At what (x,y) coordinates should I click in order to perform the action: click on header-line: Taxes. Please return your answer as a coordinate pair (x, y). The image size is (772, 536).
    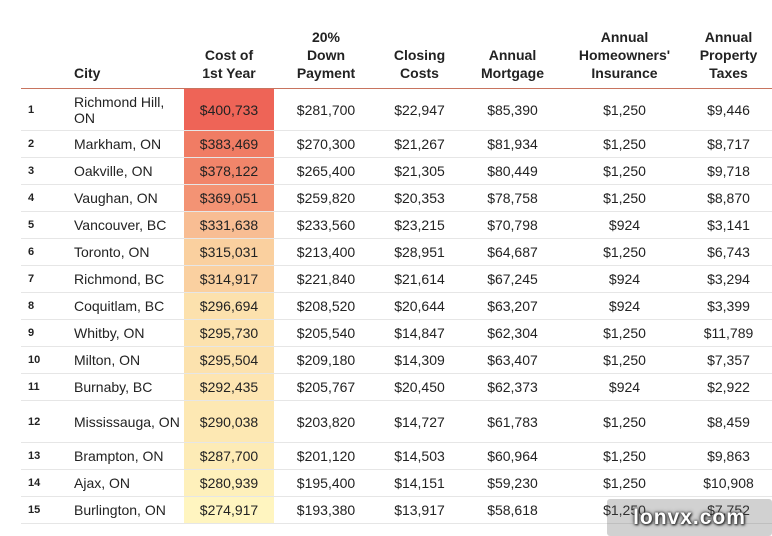
    Looking at the image, I should click on (728, 73).